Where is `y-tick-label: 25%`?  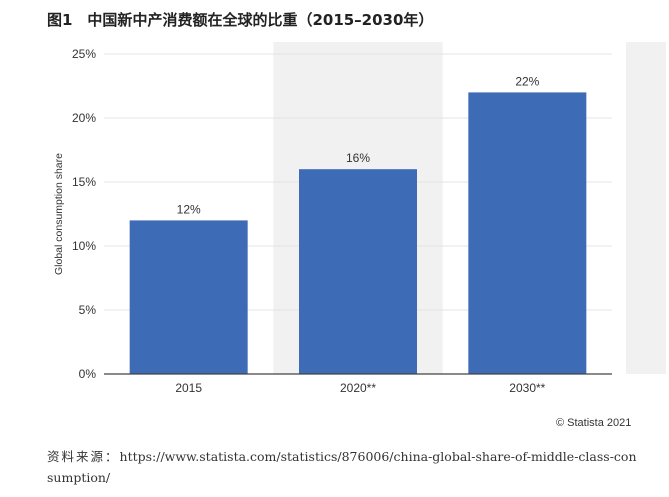
y-tick-label: 25% is located at coordinates (84, 54).